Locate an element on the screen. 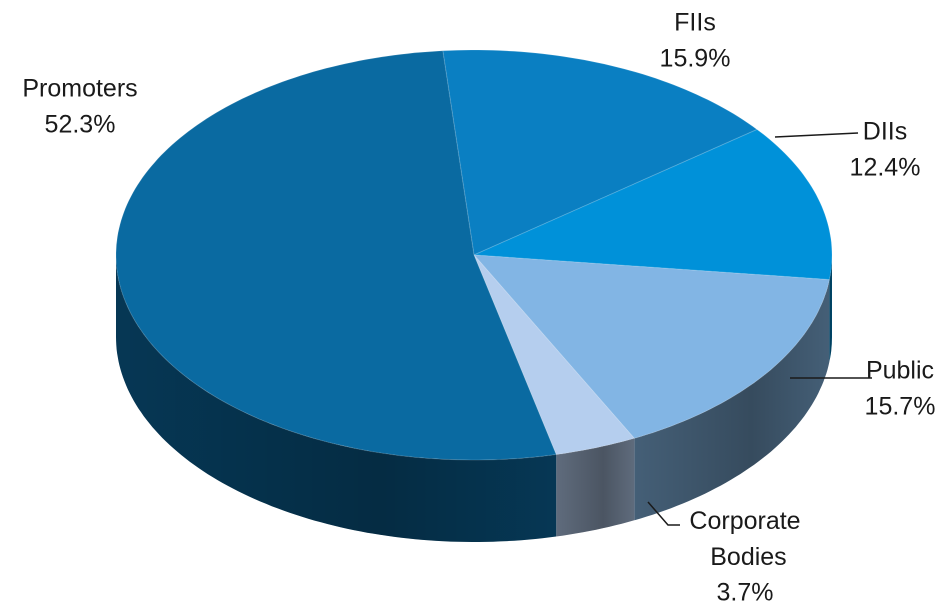 This screenshot has width=945, height=612. category-label: Public is located at coordinates (900, 371).